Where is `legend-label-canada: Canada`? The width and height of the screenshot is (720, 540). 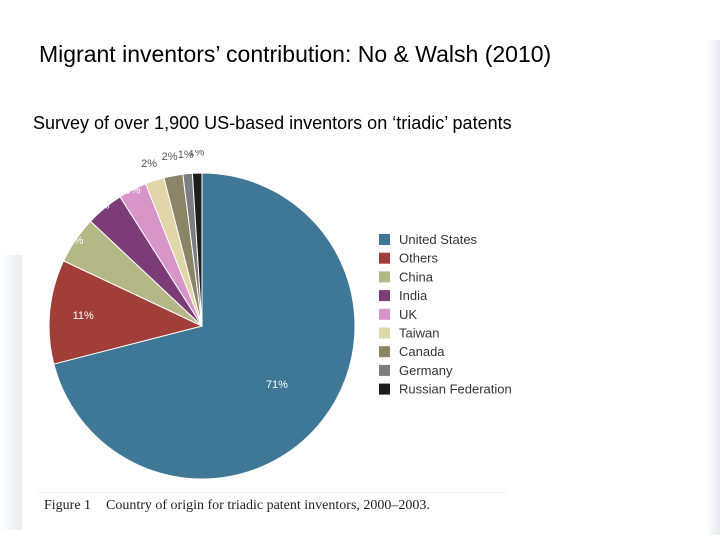 legend-label-canada: Canada is located at coordinates (422, 351).